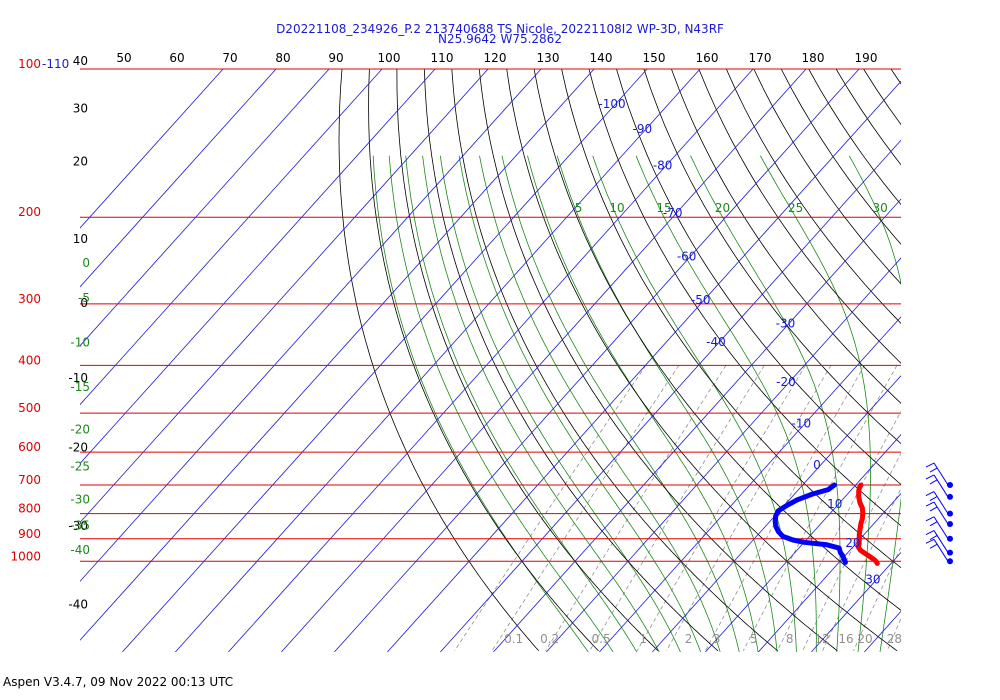 The width and height of the screenshot is (1000, 700). Describe the element at coordinates (817, 465) in the screenshot. I see `isotherm-label: 0` at that location.